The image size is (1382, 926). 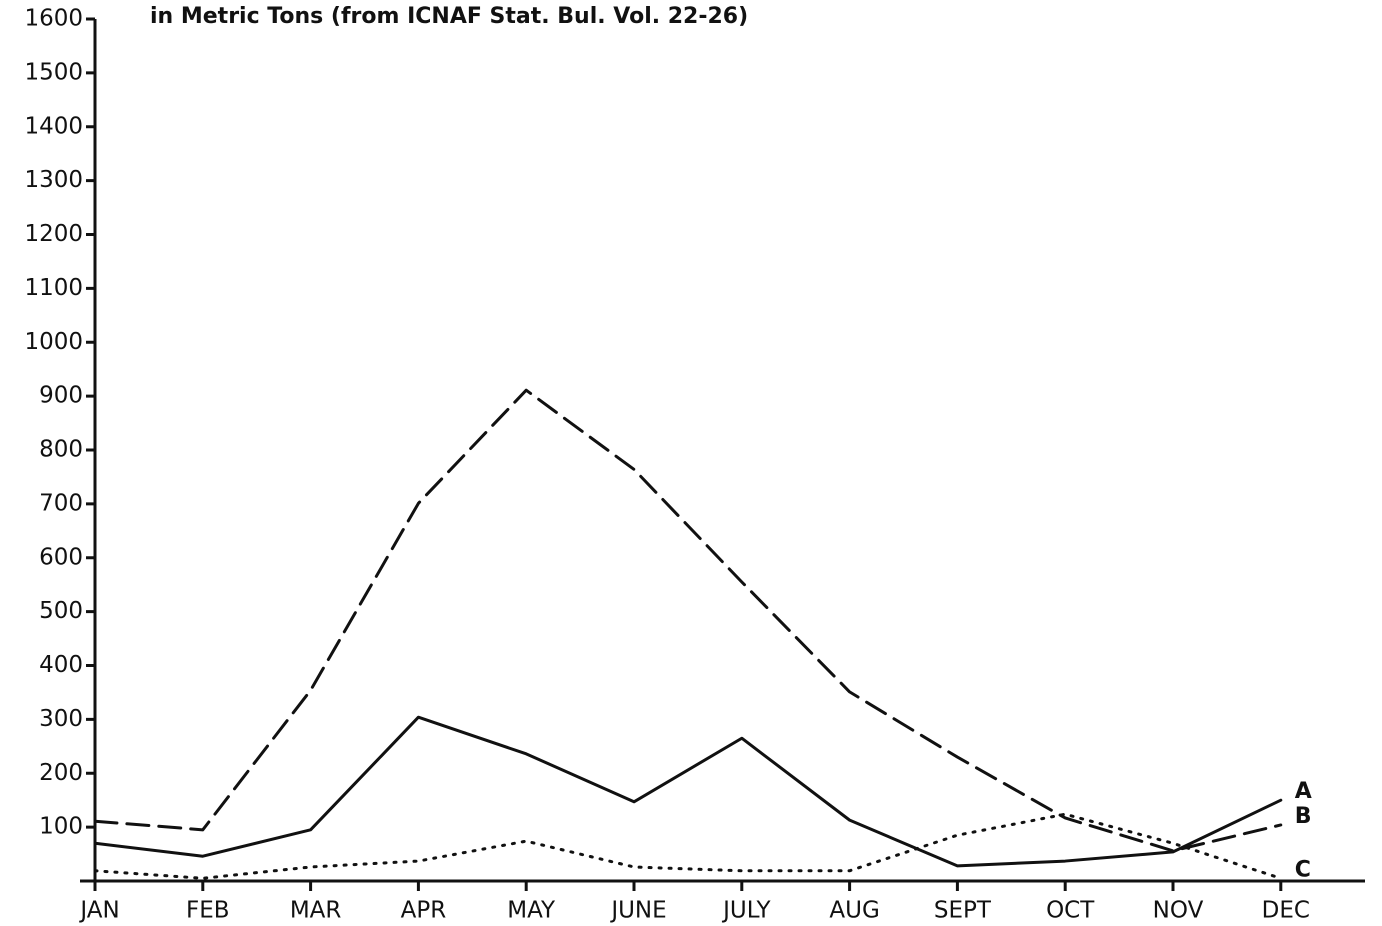 I want to click on x-tick-label: FEB, so click(x=208, y=911).